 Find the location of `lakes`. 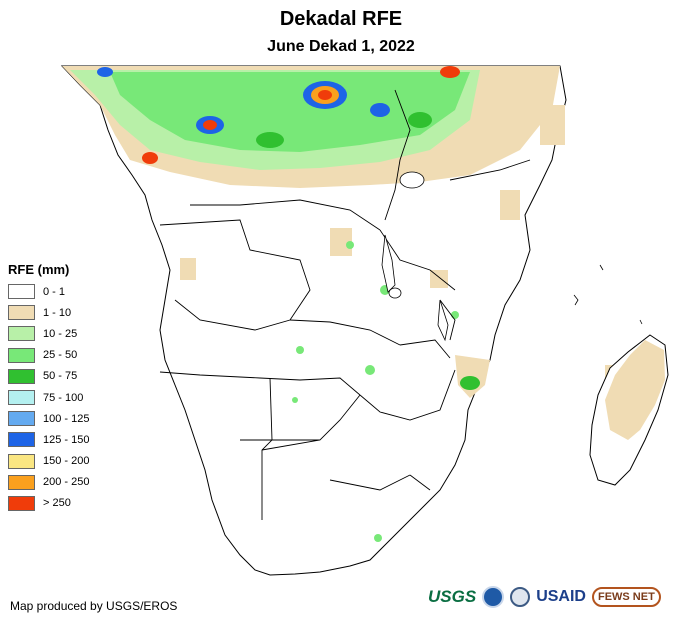

lakes is located at coordinates (415, 256).